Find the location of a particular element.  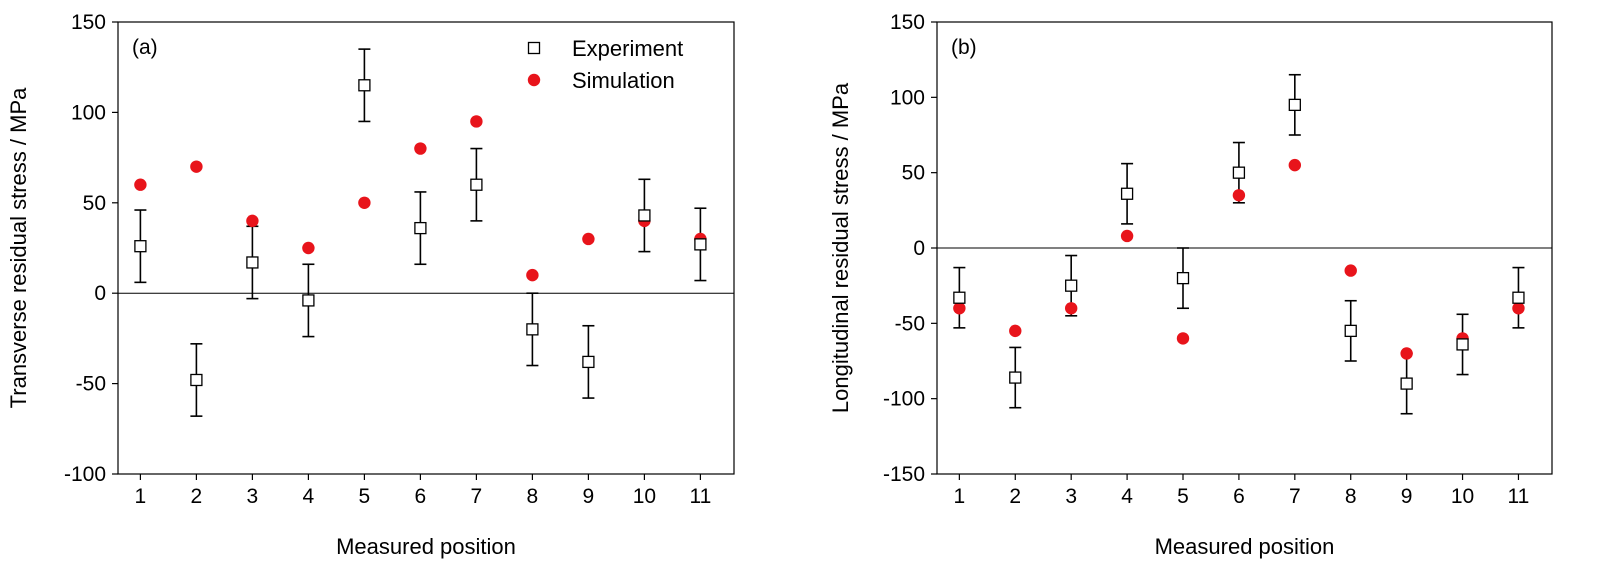

y-axis-label: Transverse residual stress / MPa is located at coordinates (18, 247).